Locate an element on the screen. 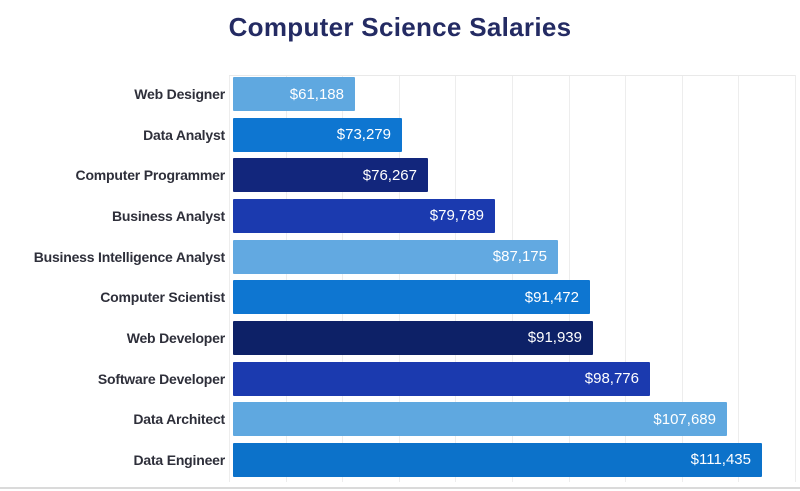 The image size is (800, 491). category-label: Data Analyst is located at coordinates (184, 134).